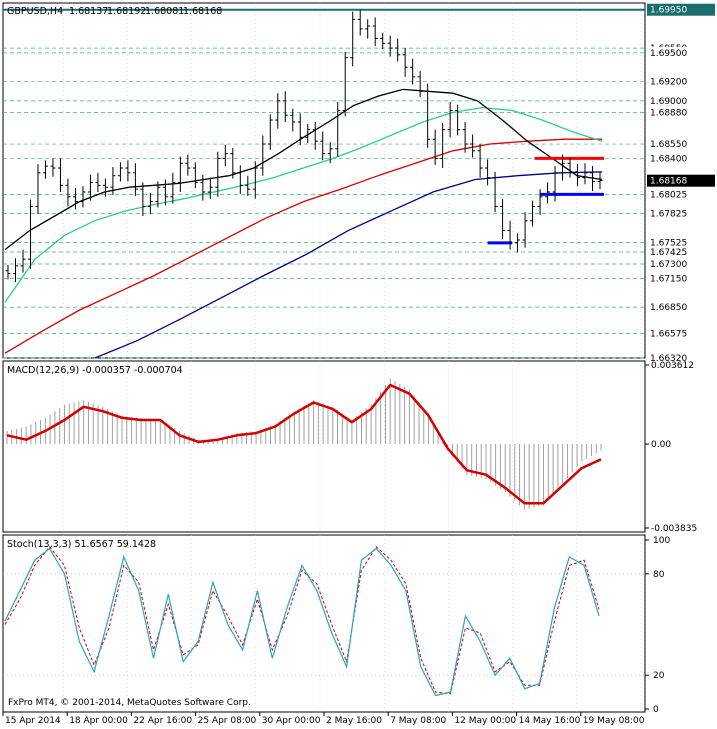 The height and width of the screenshot is (729, 717). Describe the element at coordinates (550, 721) in the screenshot. I see `time-axis-label: 14 May 16:00` at that location.